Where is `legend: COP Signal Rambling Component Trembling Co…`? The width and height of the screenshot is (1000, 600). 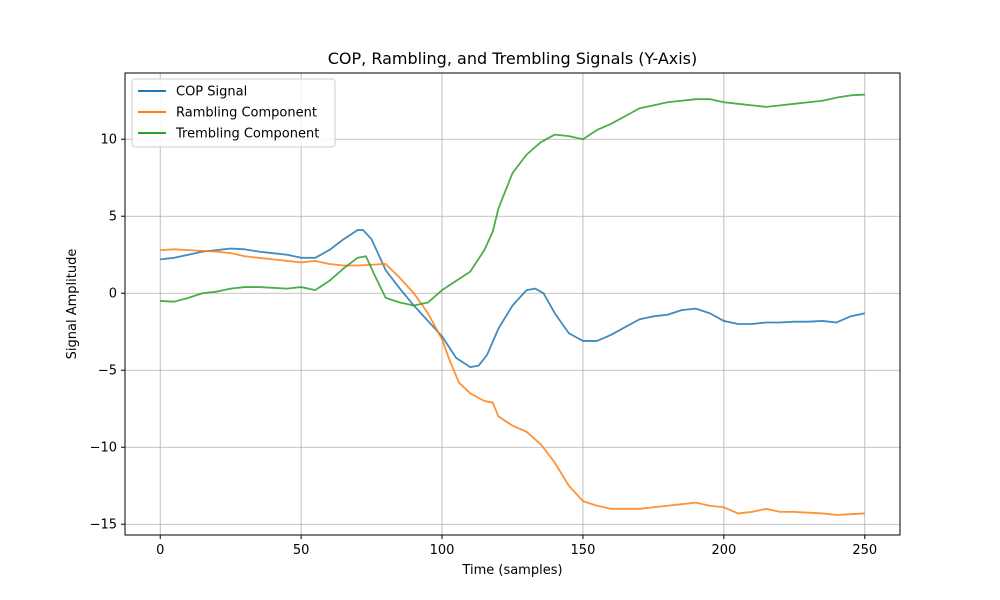 legend: COP Signal Rambling Component Trembling Co… is located at coordinates (233, 113).